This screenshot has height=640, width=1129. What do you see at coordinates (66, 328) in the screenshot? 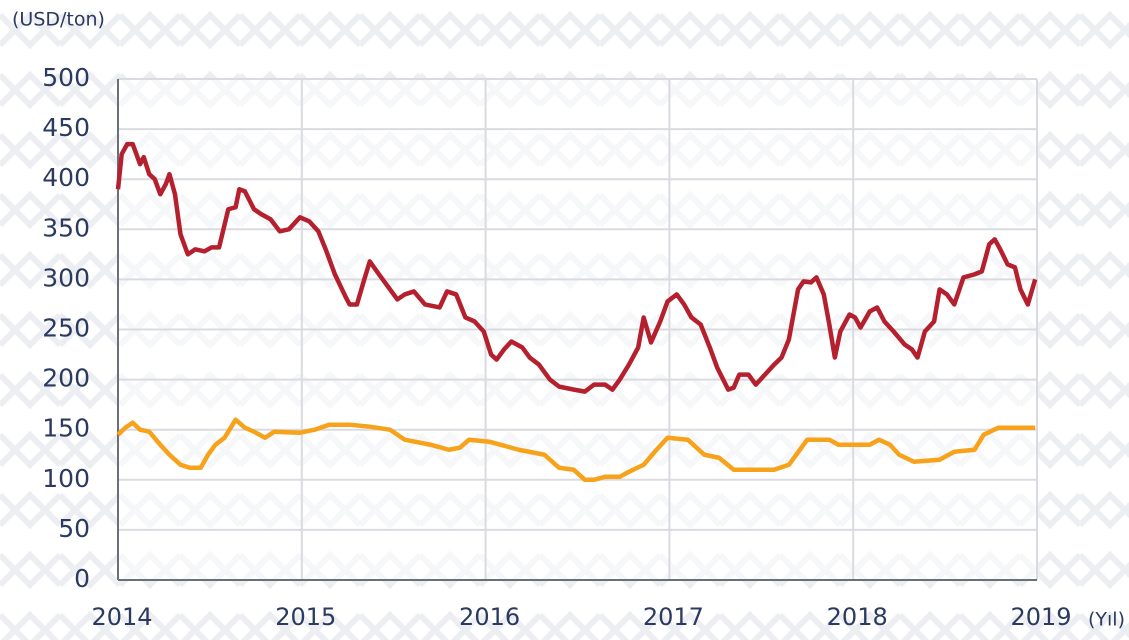
I see `y-tick-label: 250` at bounding box center [66, 328].